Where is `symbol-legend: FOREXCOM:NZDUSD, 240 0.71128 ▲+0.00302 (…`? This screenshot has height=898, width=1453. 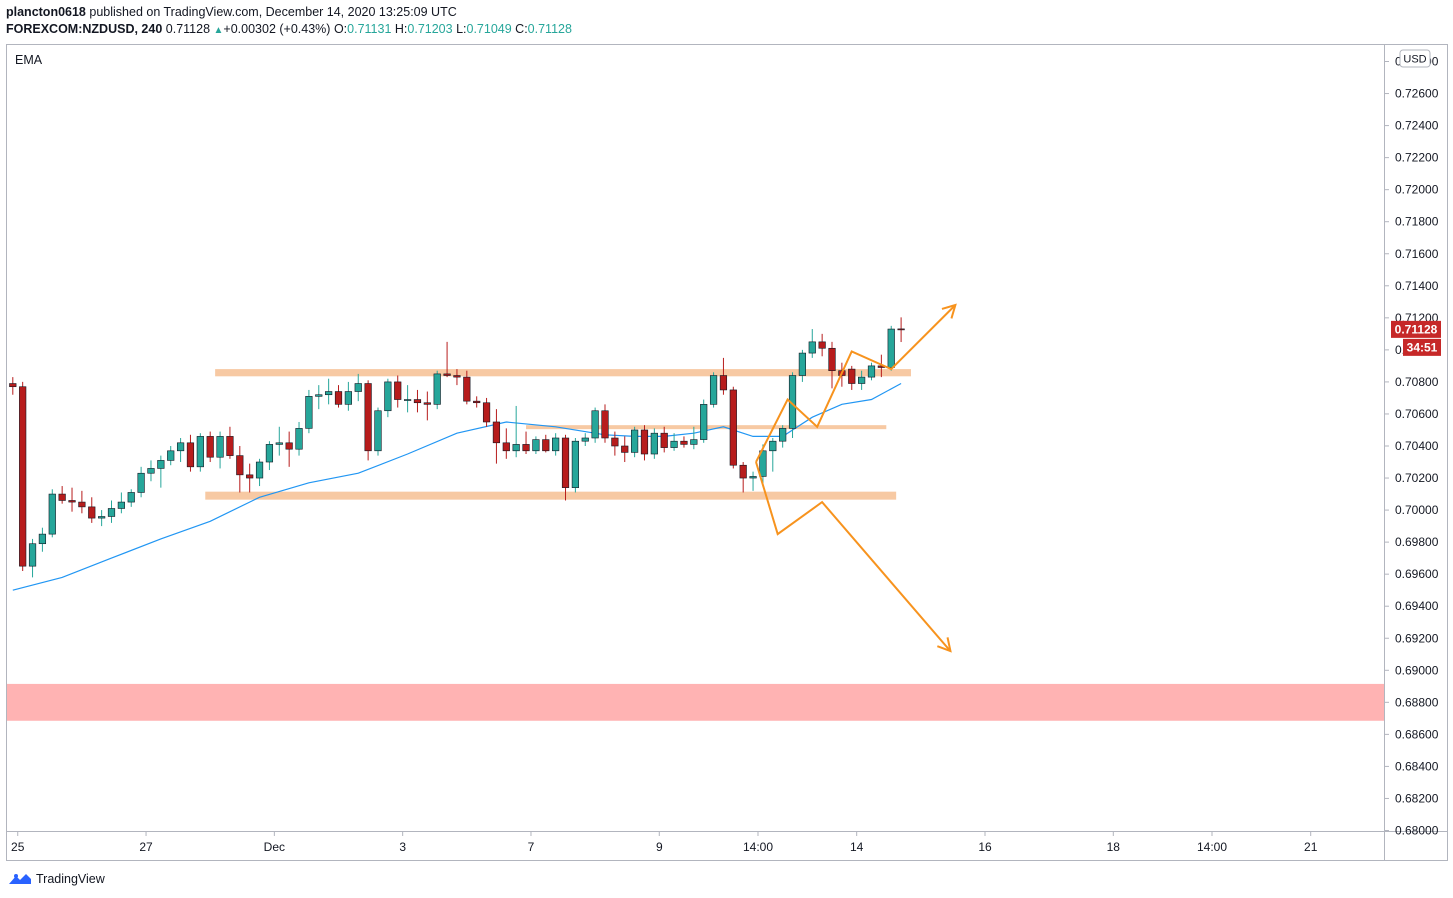 symbol-legend: FOREXCOM:NZDUSD, 240 0.71128 ▲+0.00302 (… is located at coordinates (289, 29).